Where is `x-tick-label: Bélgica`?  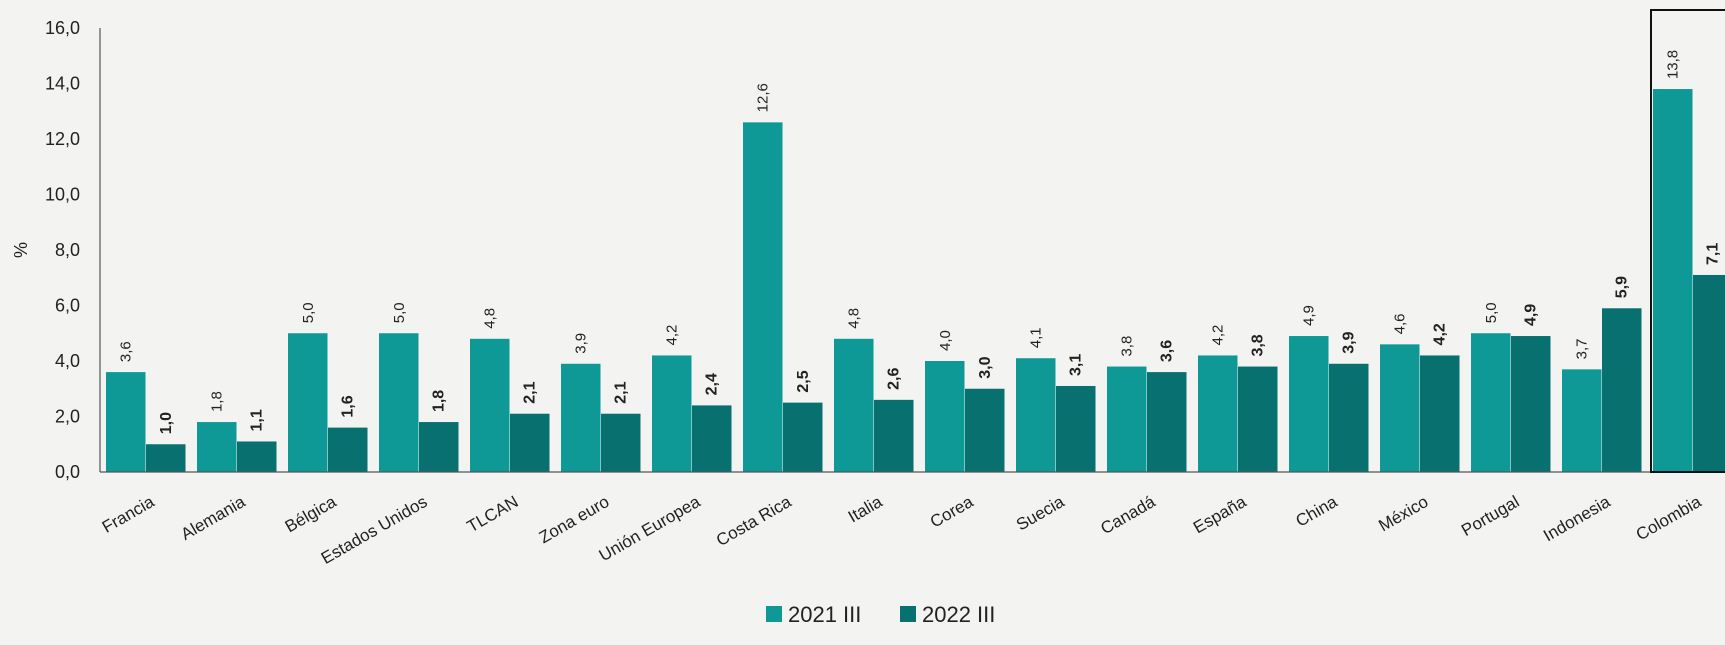 x-tick-label: Bélgica is located at coordinates (311, 514).